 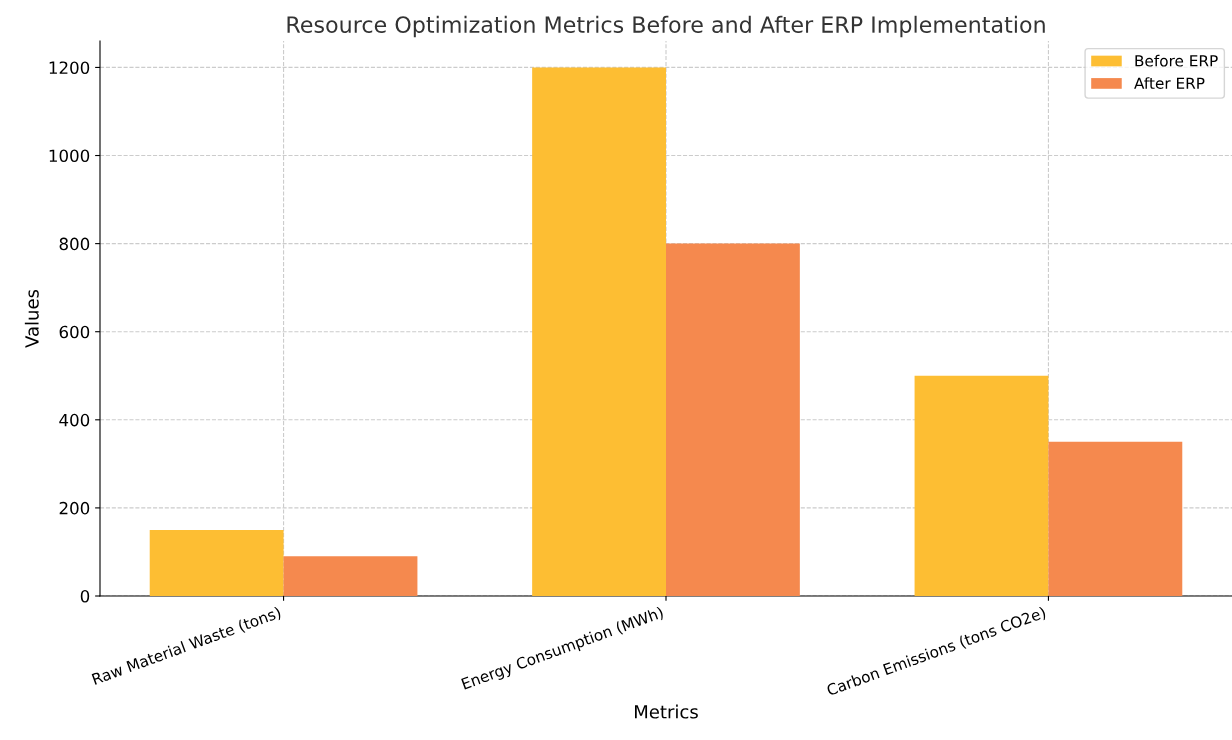 What do you see at coordinates (74, 244) in the screenshot?
I see `y-tick-label: 800` at bounding box center [74, 244].